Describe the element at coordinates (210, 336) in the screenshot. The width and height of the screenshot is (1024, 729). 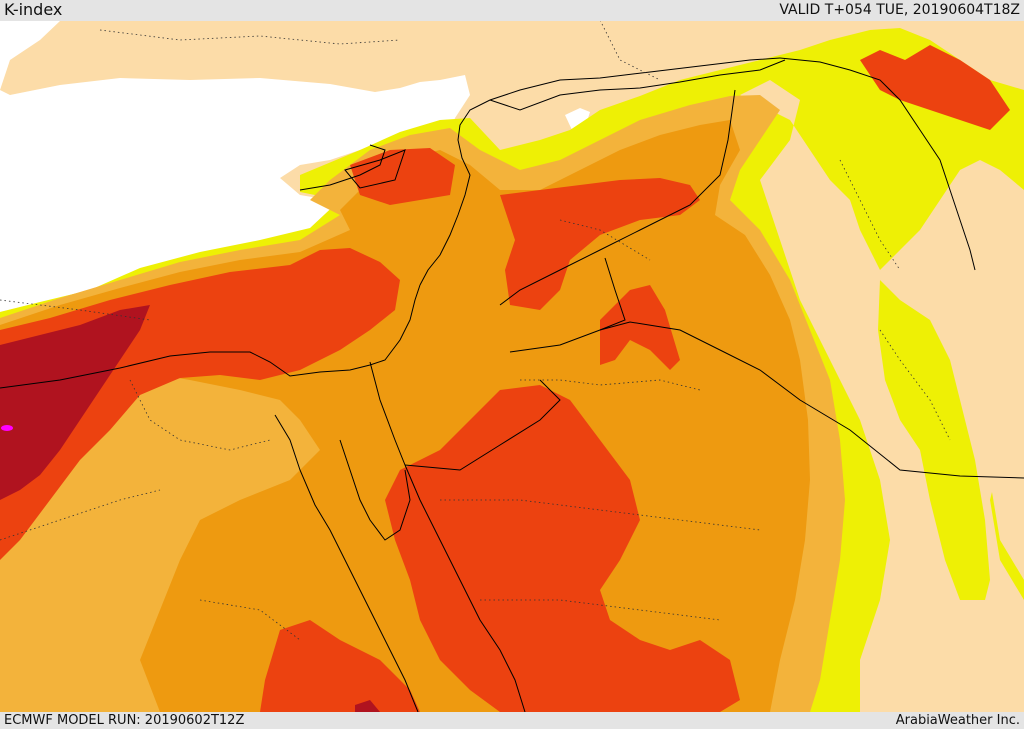
I see `coastline-north-africa` at that location.